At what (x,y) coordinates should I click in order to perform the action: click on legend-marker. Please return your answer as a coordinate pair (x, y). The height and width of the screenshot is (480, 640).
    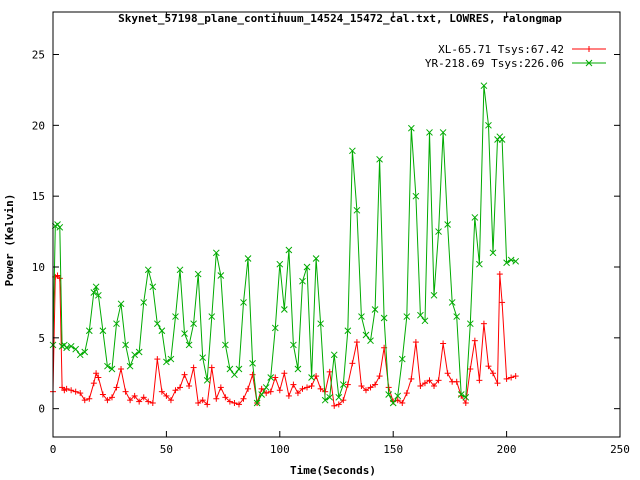
    Looking at the image, I should click on (589, 63).